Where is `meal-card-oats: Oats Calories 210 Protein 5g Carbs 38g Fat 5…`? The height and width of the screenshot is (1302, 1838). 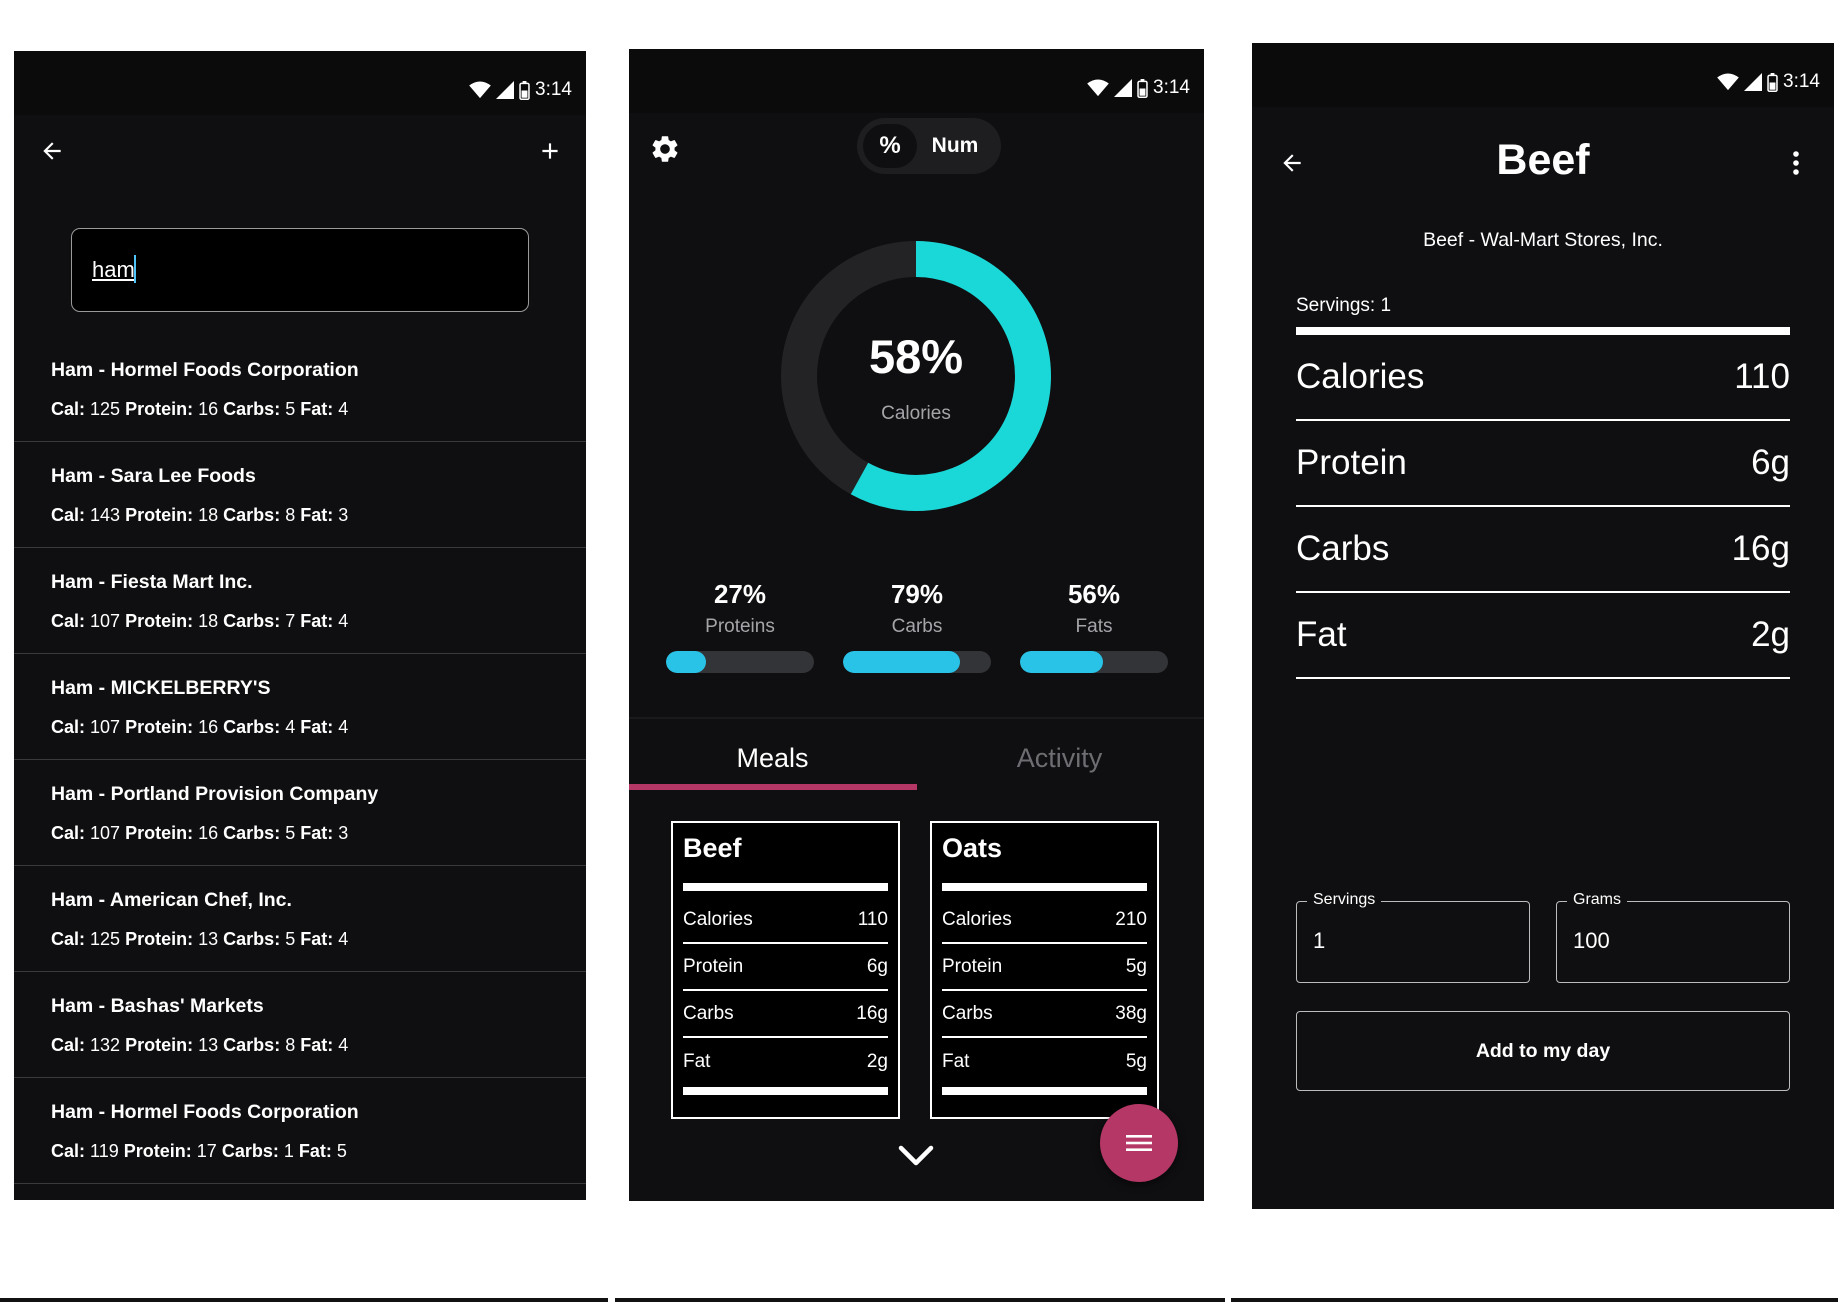
meal-card-oats: Oats Calories 210 Protein 5g Carbs 38g Fat 5… is located at coordinates (1044, 970).